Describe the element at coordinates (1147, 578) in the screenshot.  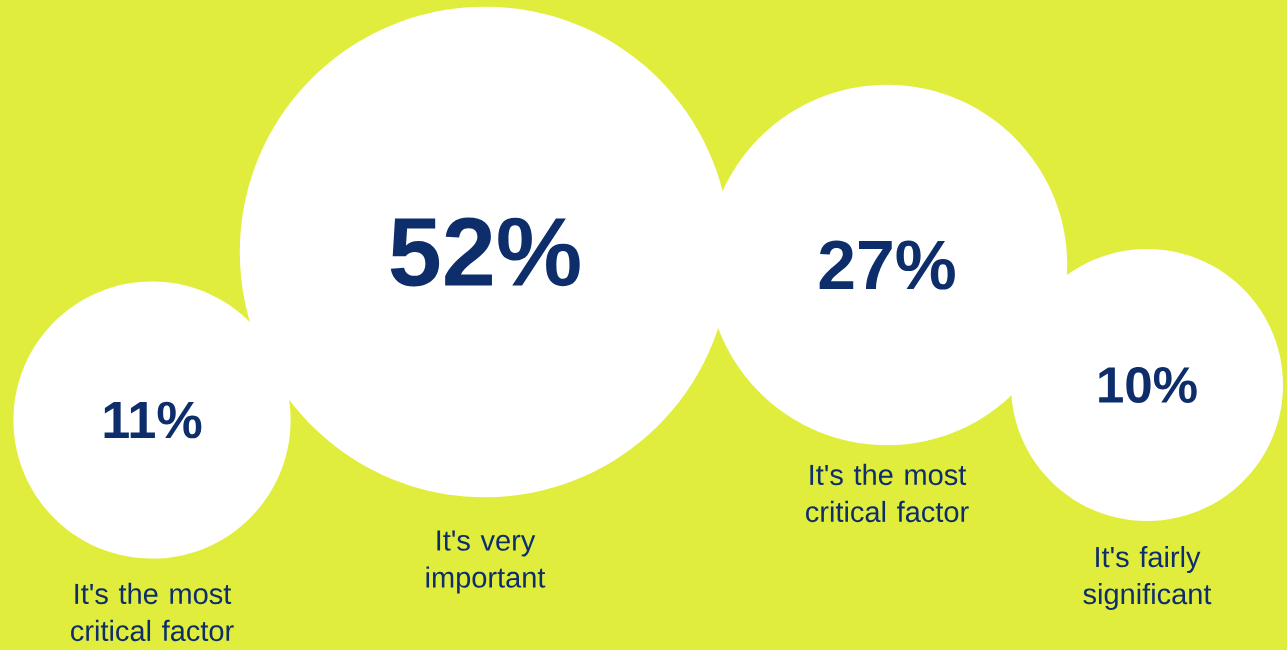
I see `category-label: It's fairly significant` at that location.